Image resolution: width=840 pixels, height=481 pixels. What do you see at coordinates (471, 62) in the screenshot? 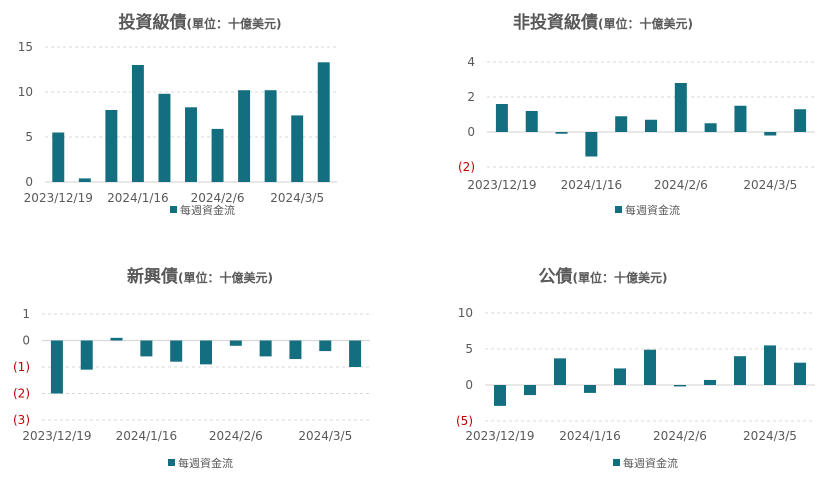
I see `y-tick-label: 4` at bounding box center [471, 62].